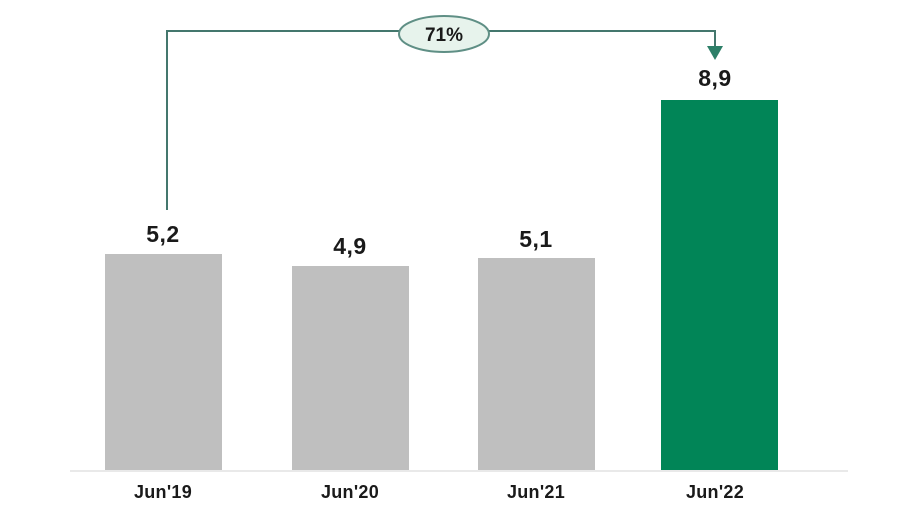 The width and height of the screenshot is (920, 518). I want to click on value-label-jun20: 4,9, so click(349, 246).